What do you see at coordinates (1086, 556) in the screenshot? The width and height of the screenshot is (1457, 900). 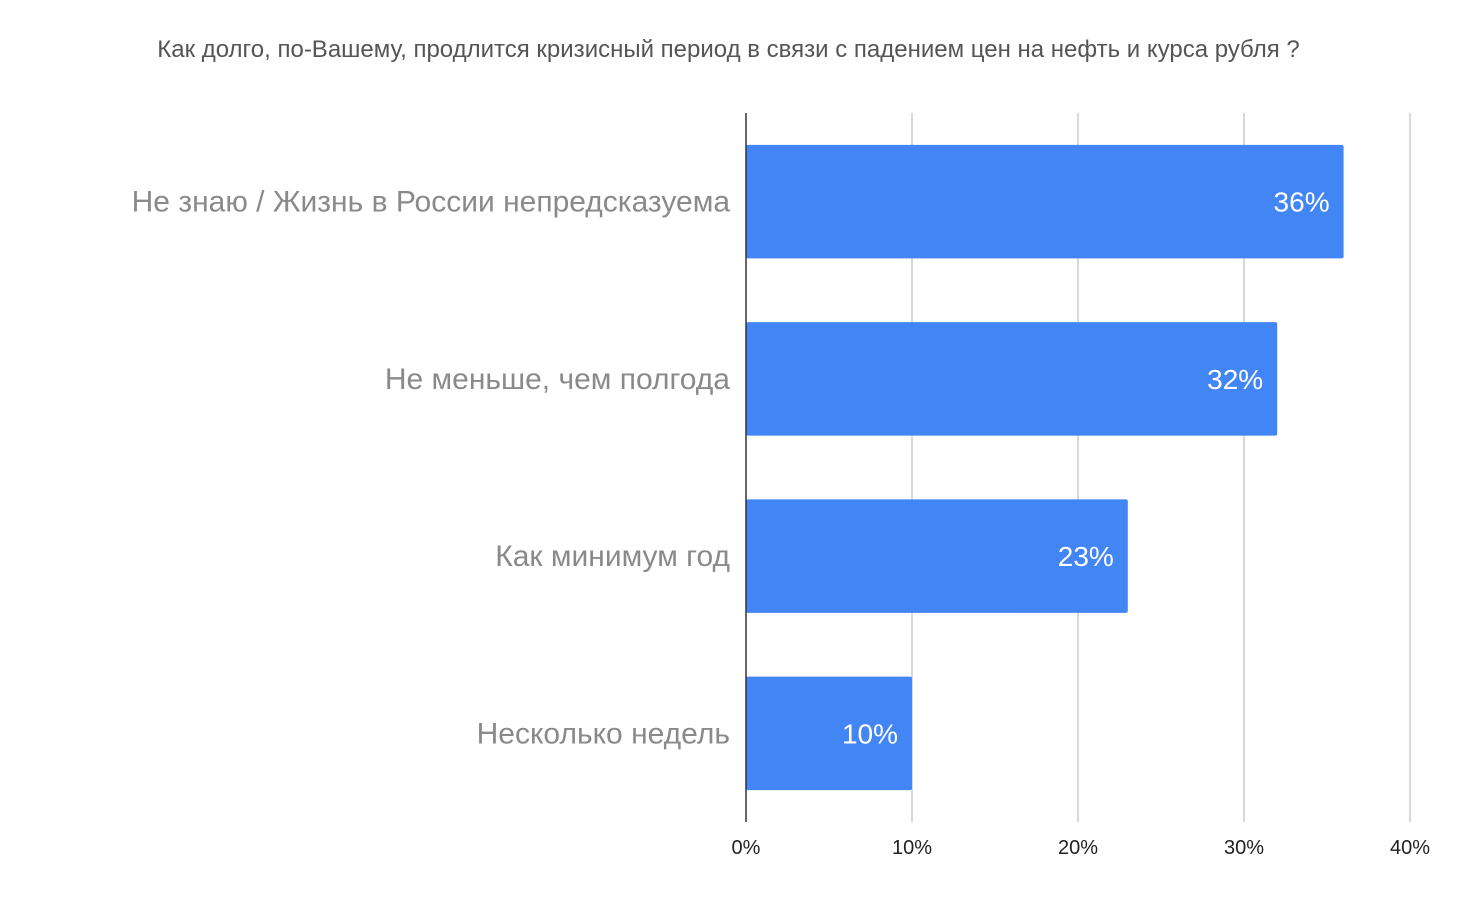 I see `data-label: 23%` at bounding box center [1086, 556].